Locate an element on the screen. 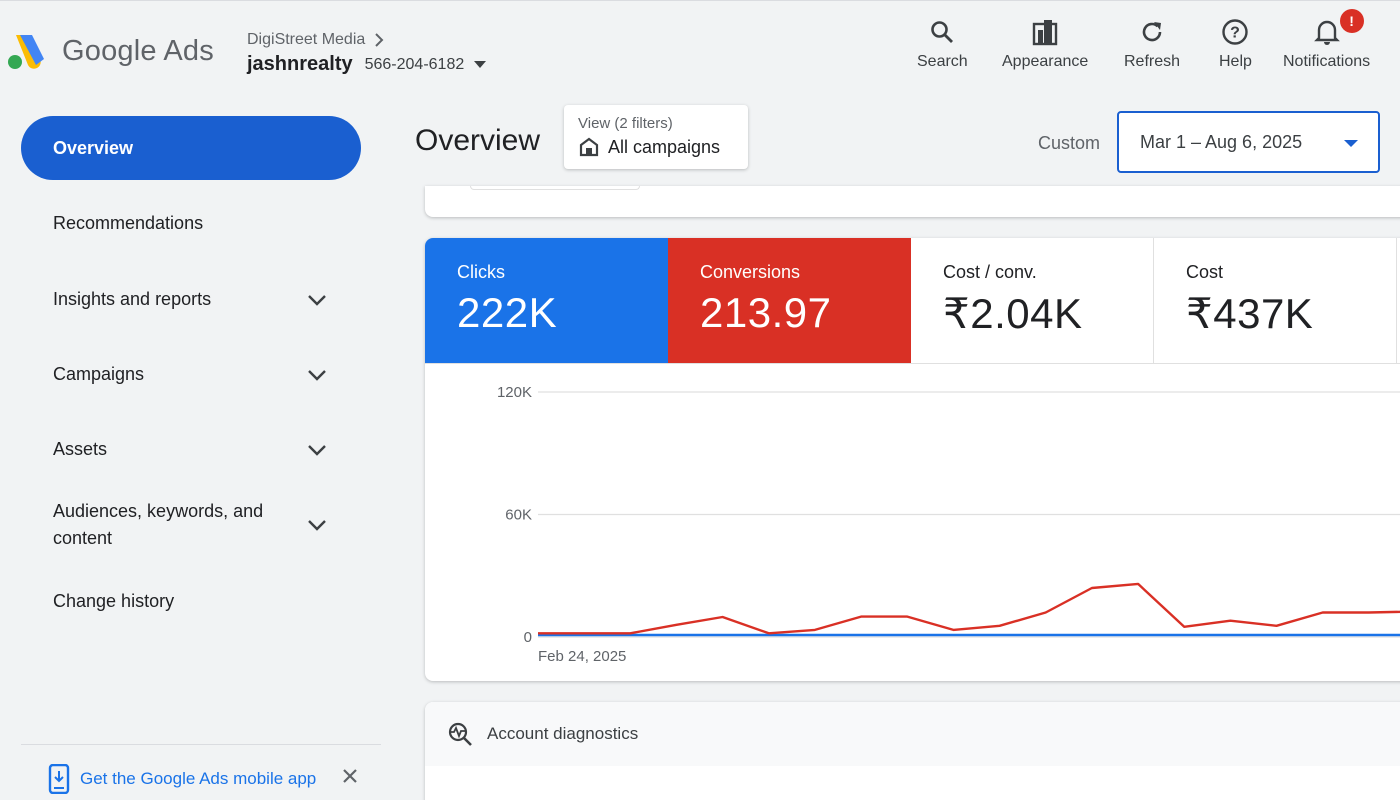 This screenshot has width=1400, height=800. mobile-app-link: Get the Google Ads mobile app is located at coordinates (182, 779).